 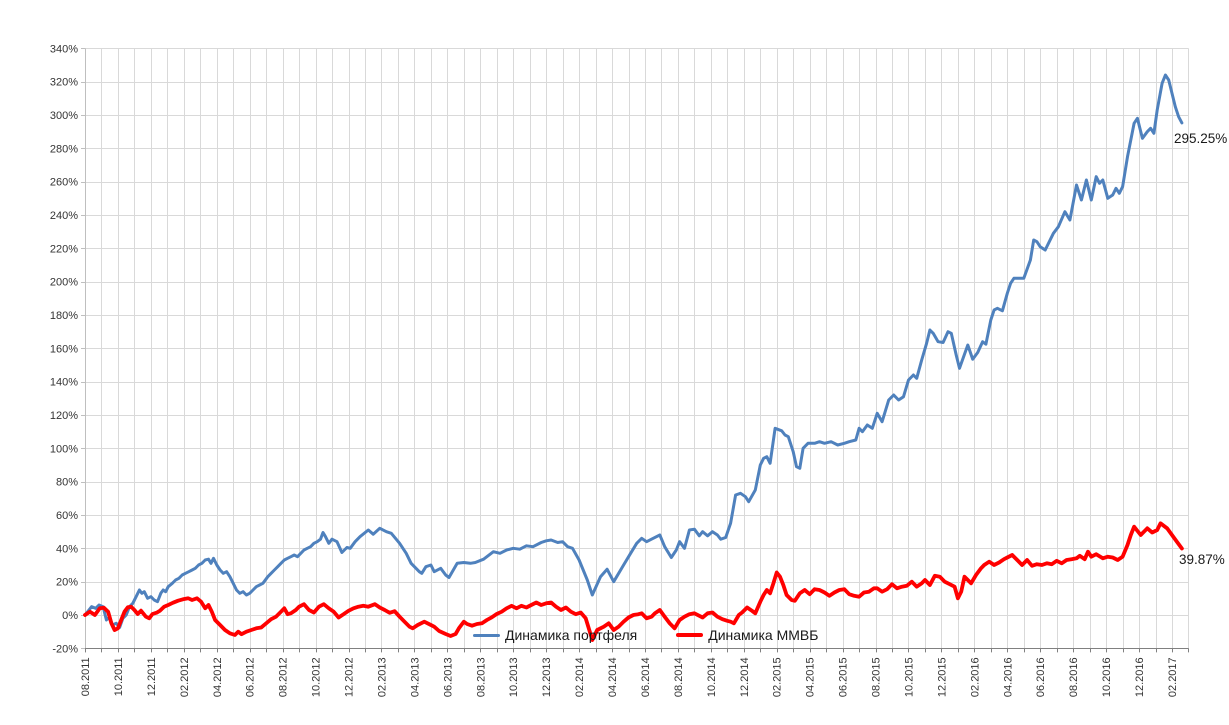 I want to click on svg-text: 02.2013, so click(x=382, y=677).